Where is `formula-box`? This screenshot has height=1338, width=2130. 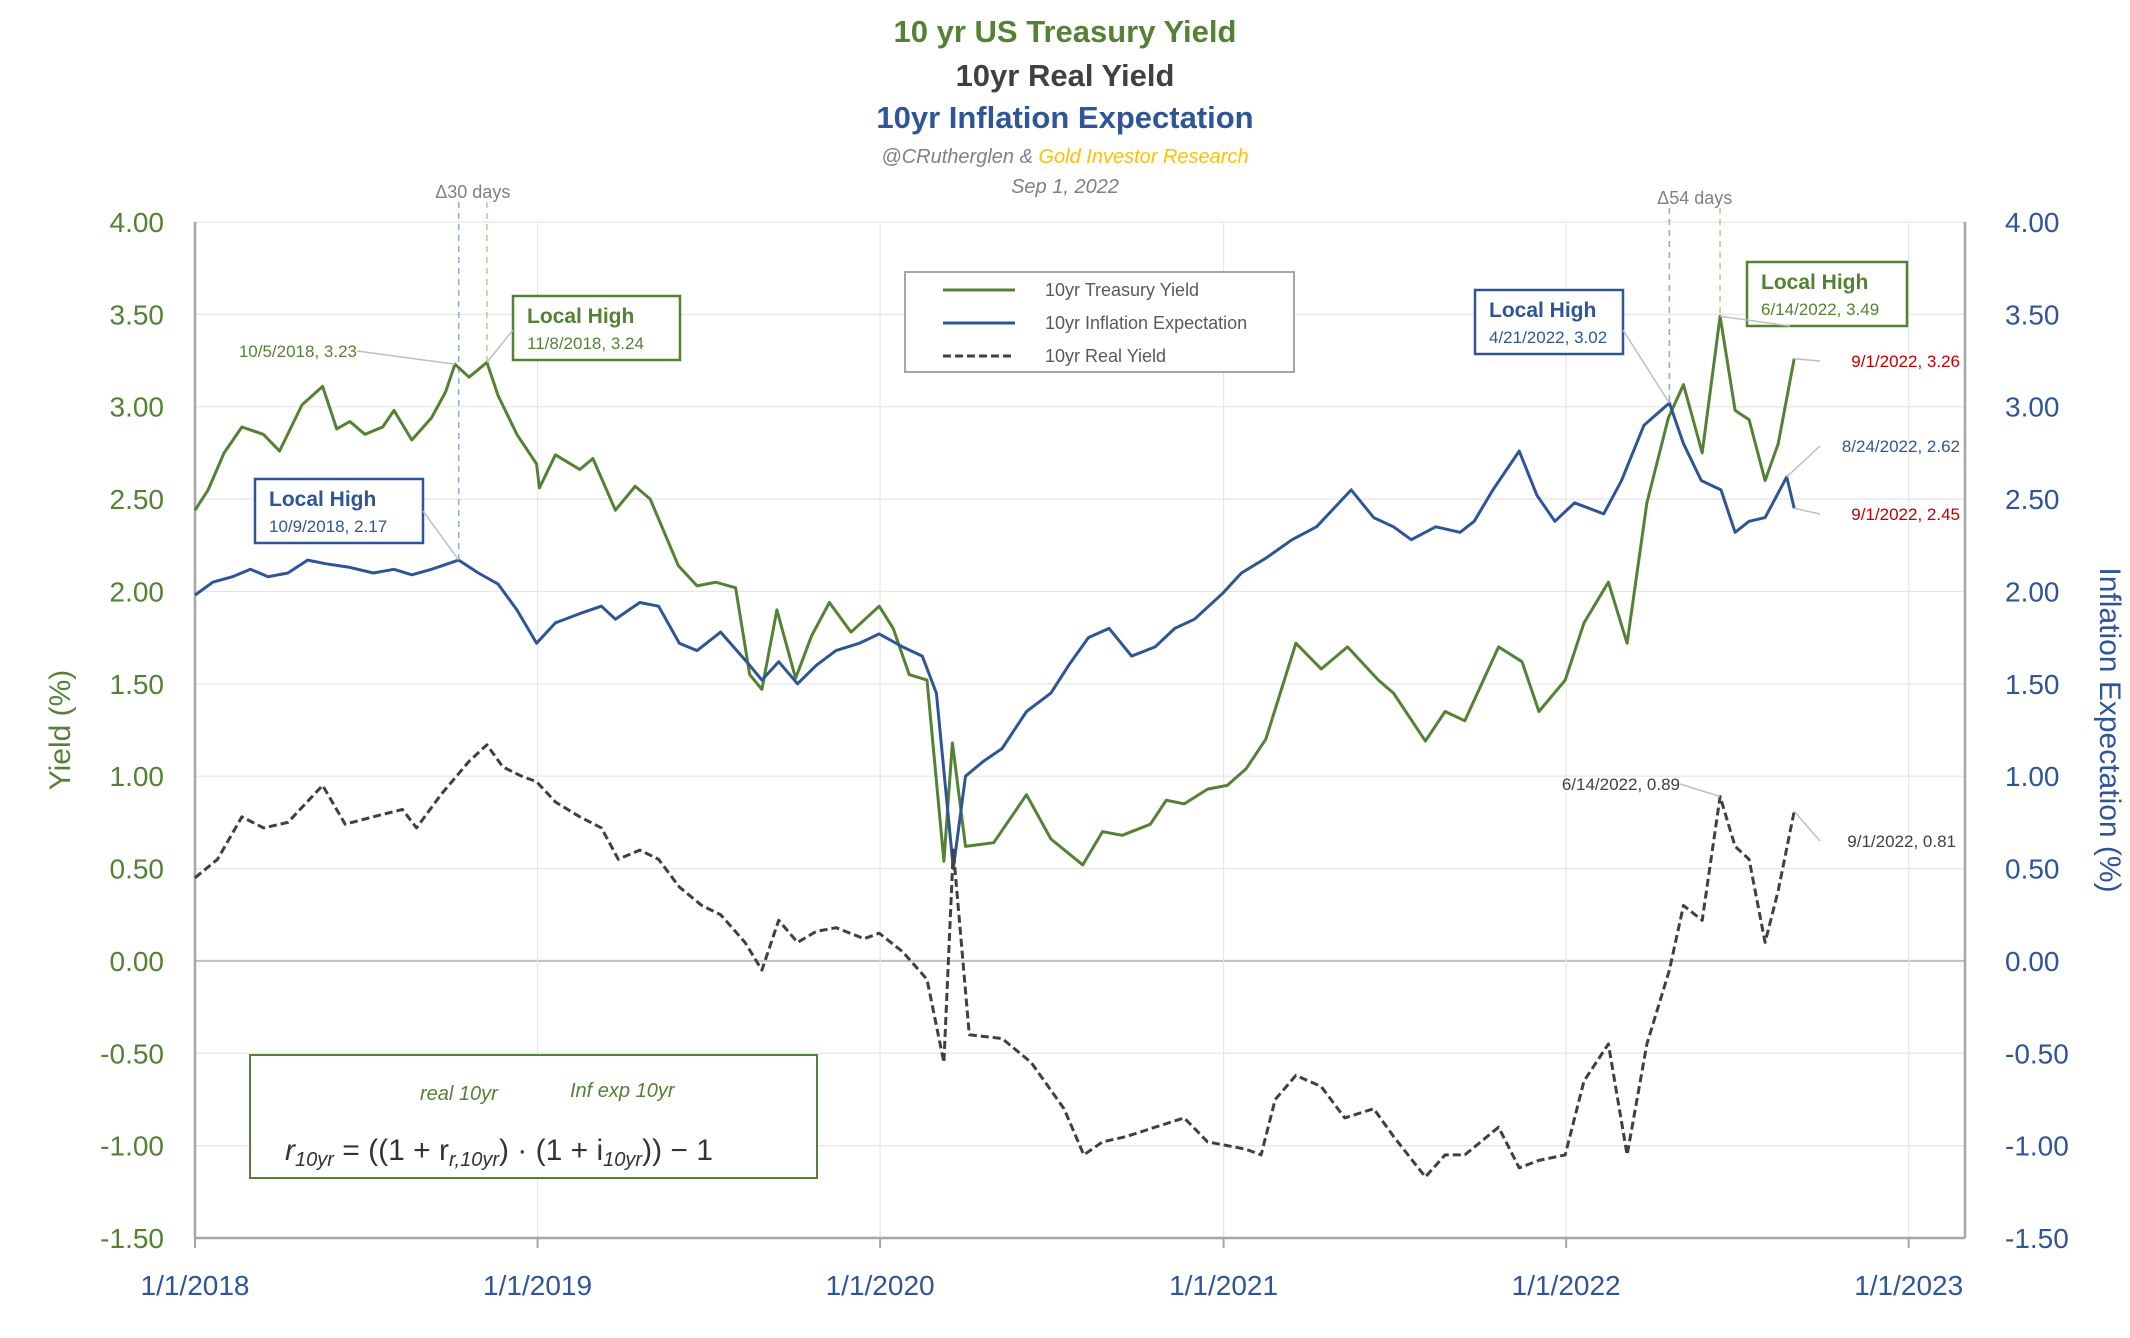 formula-box is located at coordinates (533, 1116).